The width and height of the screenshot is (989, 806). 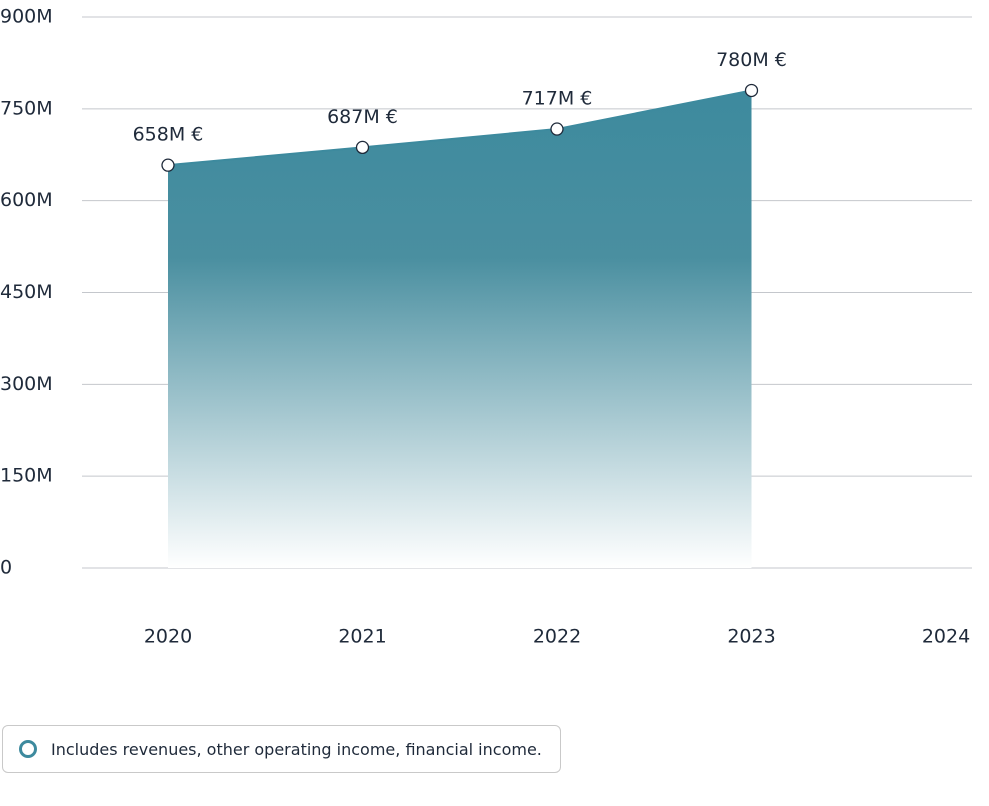 I want to click on data-label: 717M €, so click(x=557, y=99).